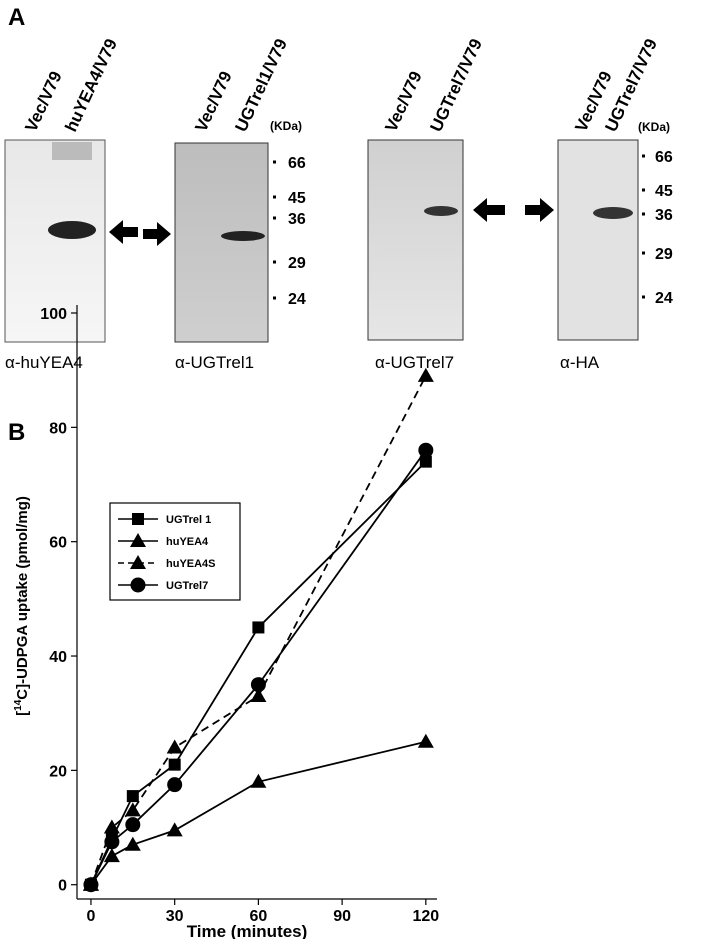 The image size is (707, 944). I want to click on panel-label: B, so click(16, 432).